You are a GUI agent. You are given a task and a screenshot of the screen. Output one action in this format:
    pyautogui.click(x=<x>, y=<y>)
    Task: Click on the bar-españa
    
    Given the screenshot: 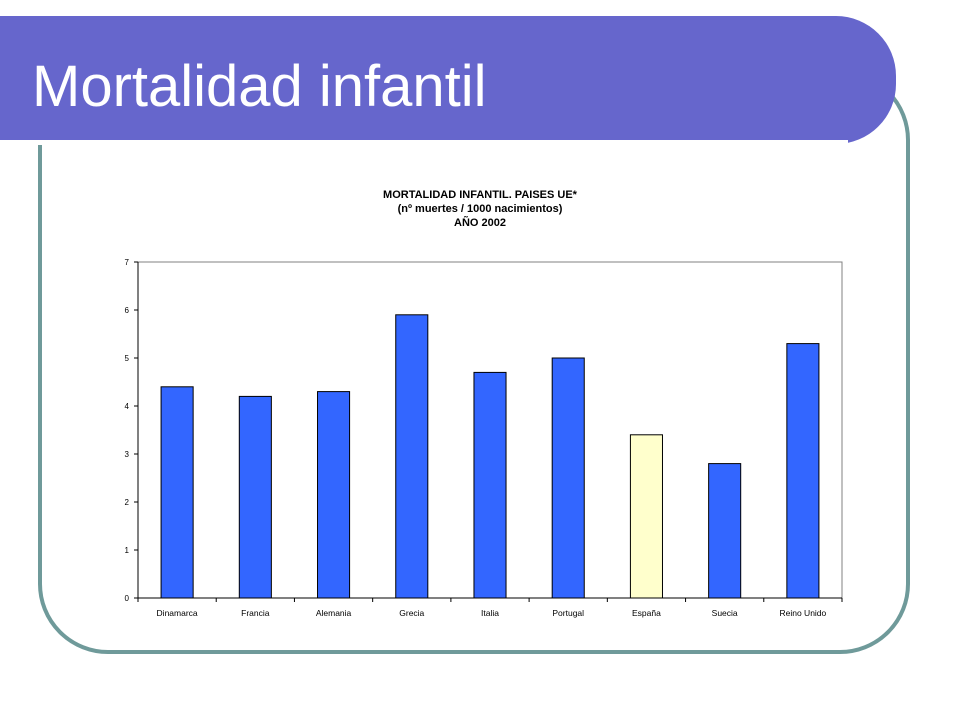 What is the action you would take?
    pyautogui.click(x=646, y=516)
    